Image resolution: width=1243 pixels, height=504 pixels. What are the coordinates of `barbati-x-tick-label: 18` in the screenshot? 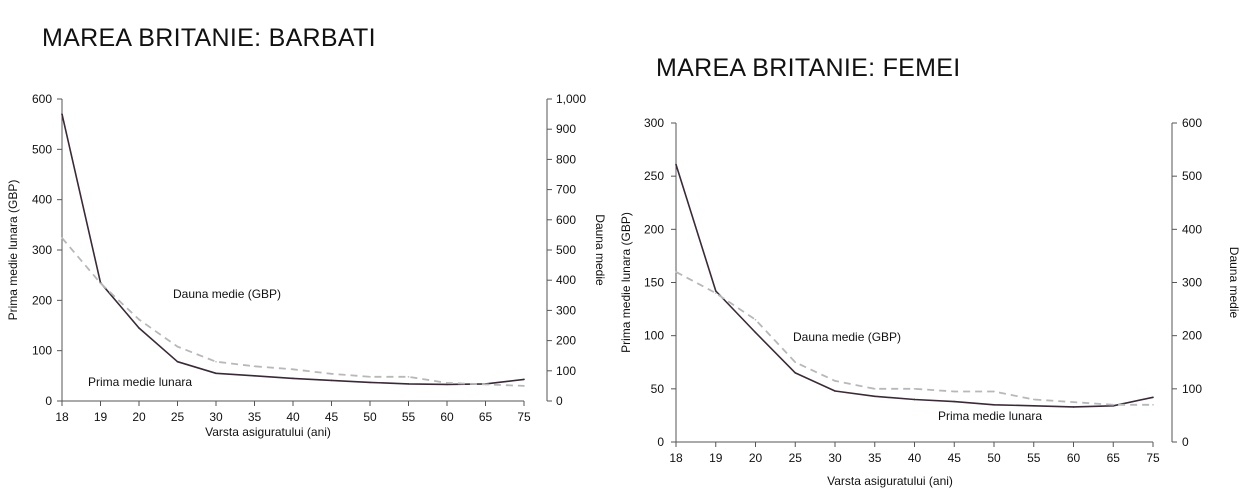 It's located at (62, 417).